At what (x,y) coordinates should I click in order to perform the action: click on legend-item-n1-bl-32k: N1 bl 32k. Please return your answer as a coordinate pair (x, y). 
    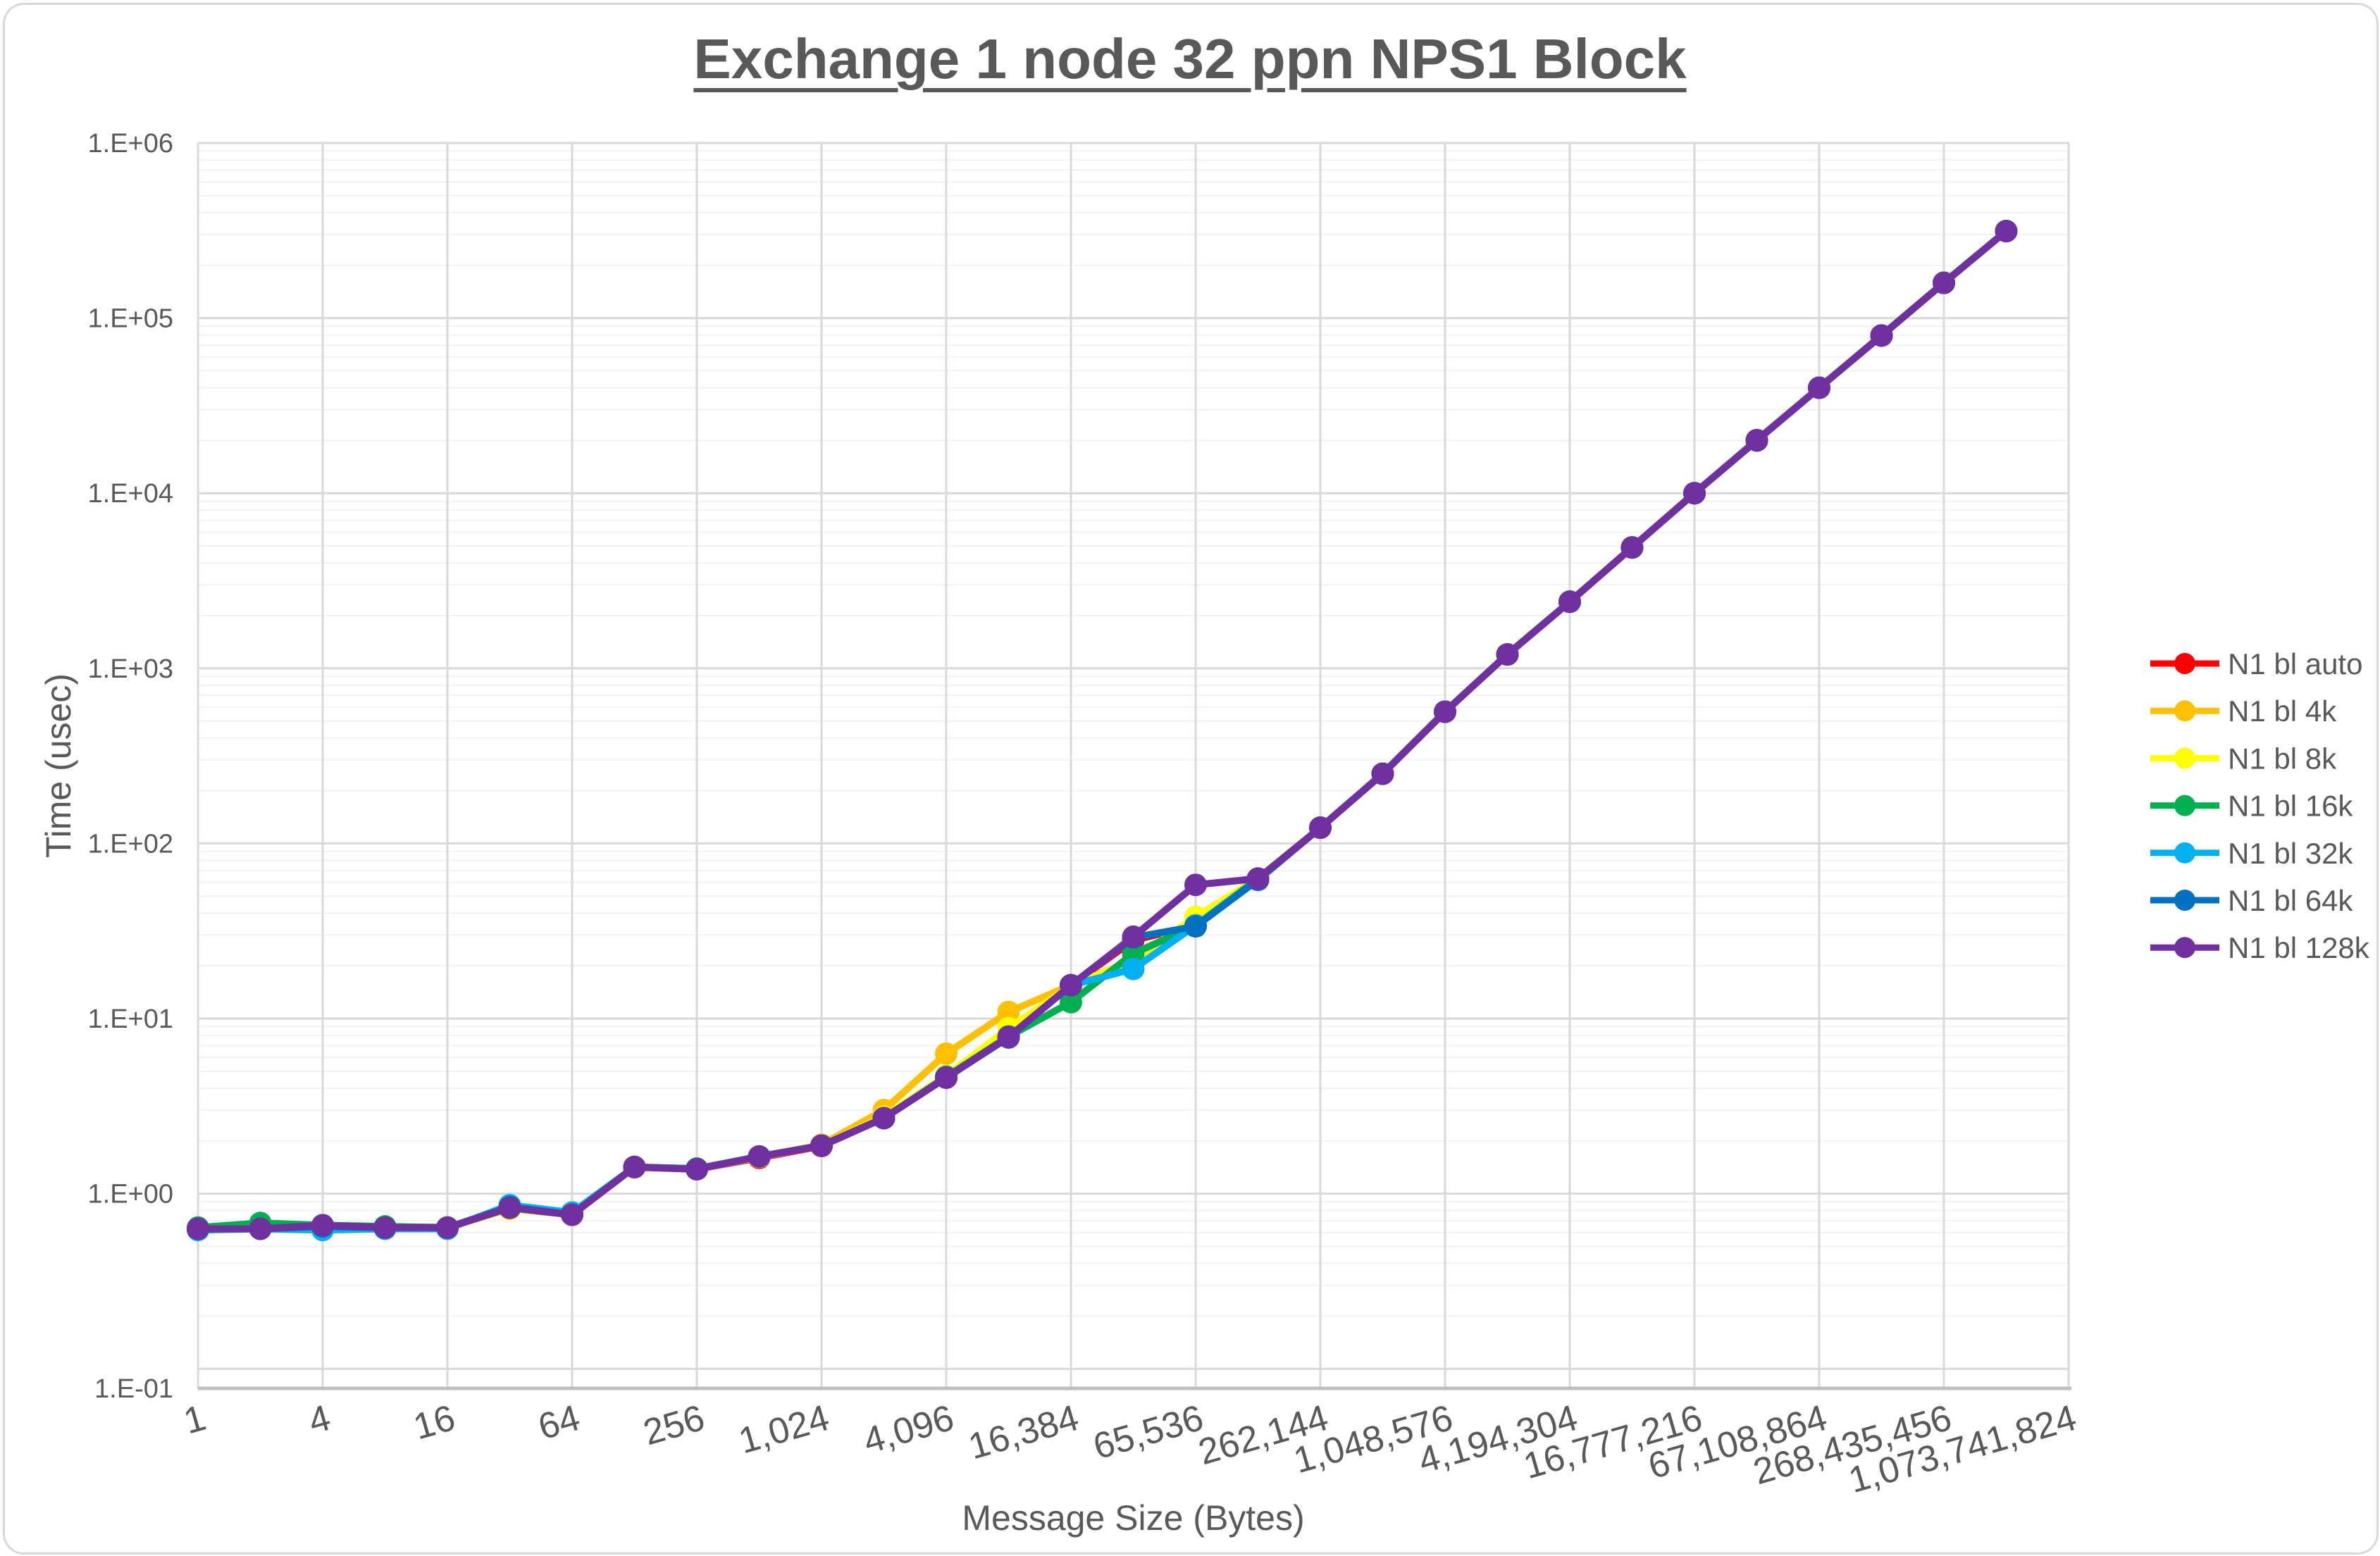
    Looking at the image, I should click on (2251, 853).